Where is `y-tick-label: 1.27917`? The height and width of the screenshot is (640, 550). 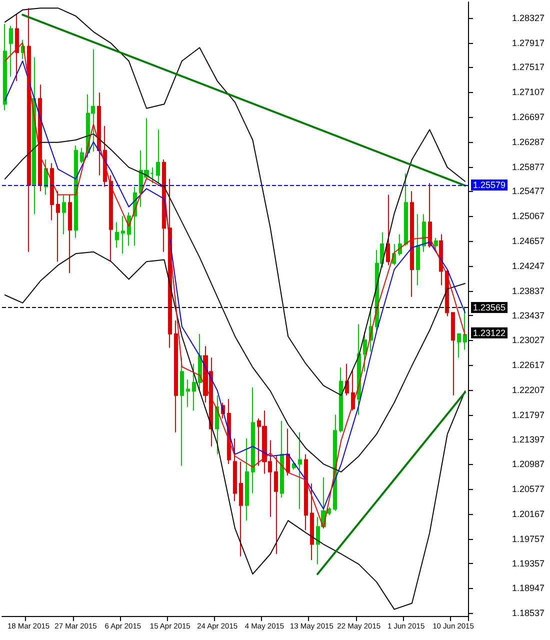 y-tick-label: 1.27917 is located at coordinates (528, 43).